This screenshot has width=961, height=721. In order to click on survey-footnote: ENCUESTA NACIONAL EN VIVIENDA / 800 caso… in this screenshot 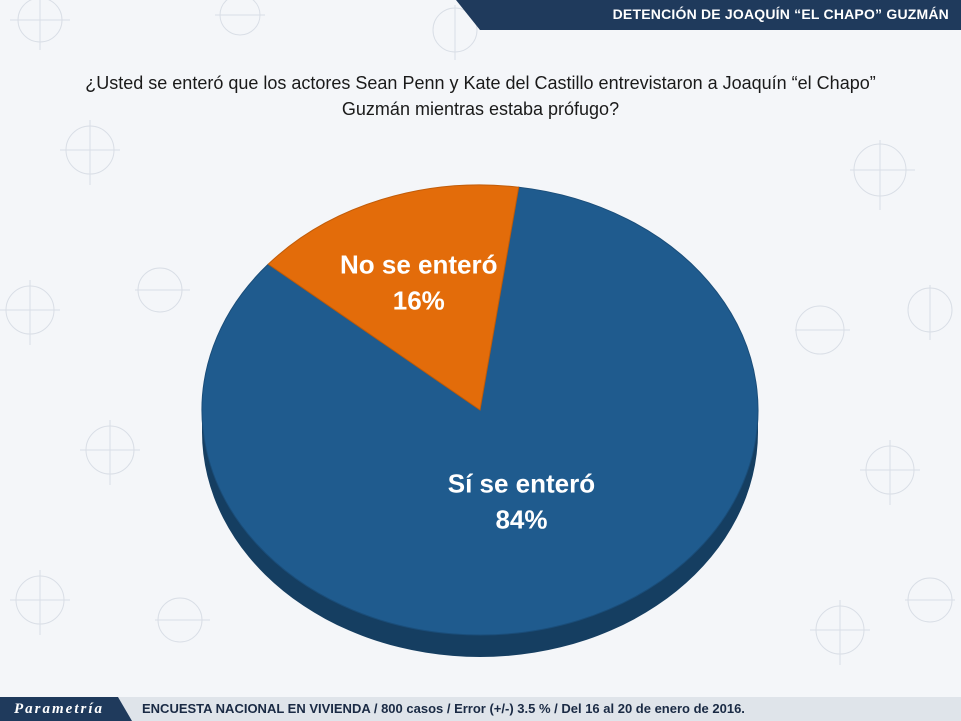, I will do `click(443, 708)`.